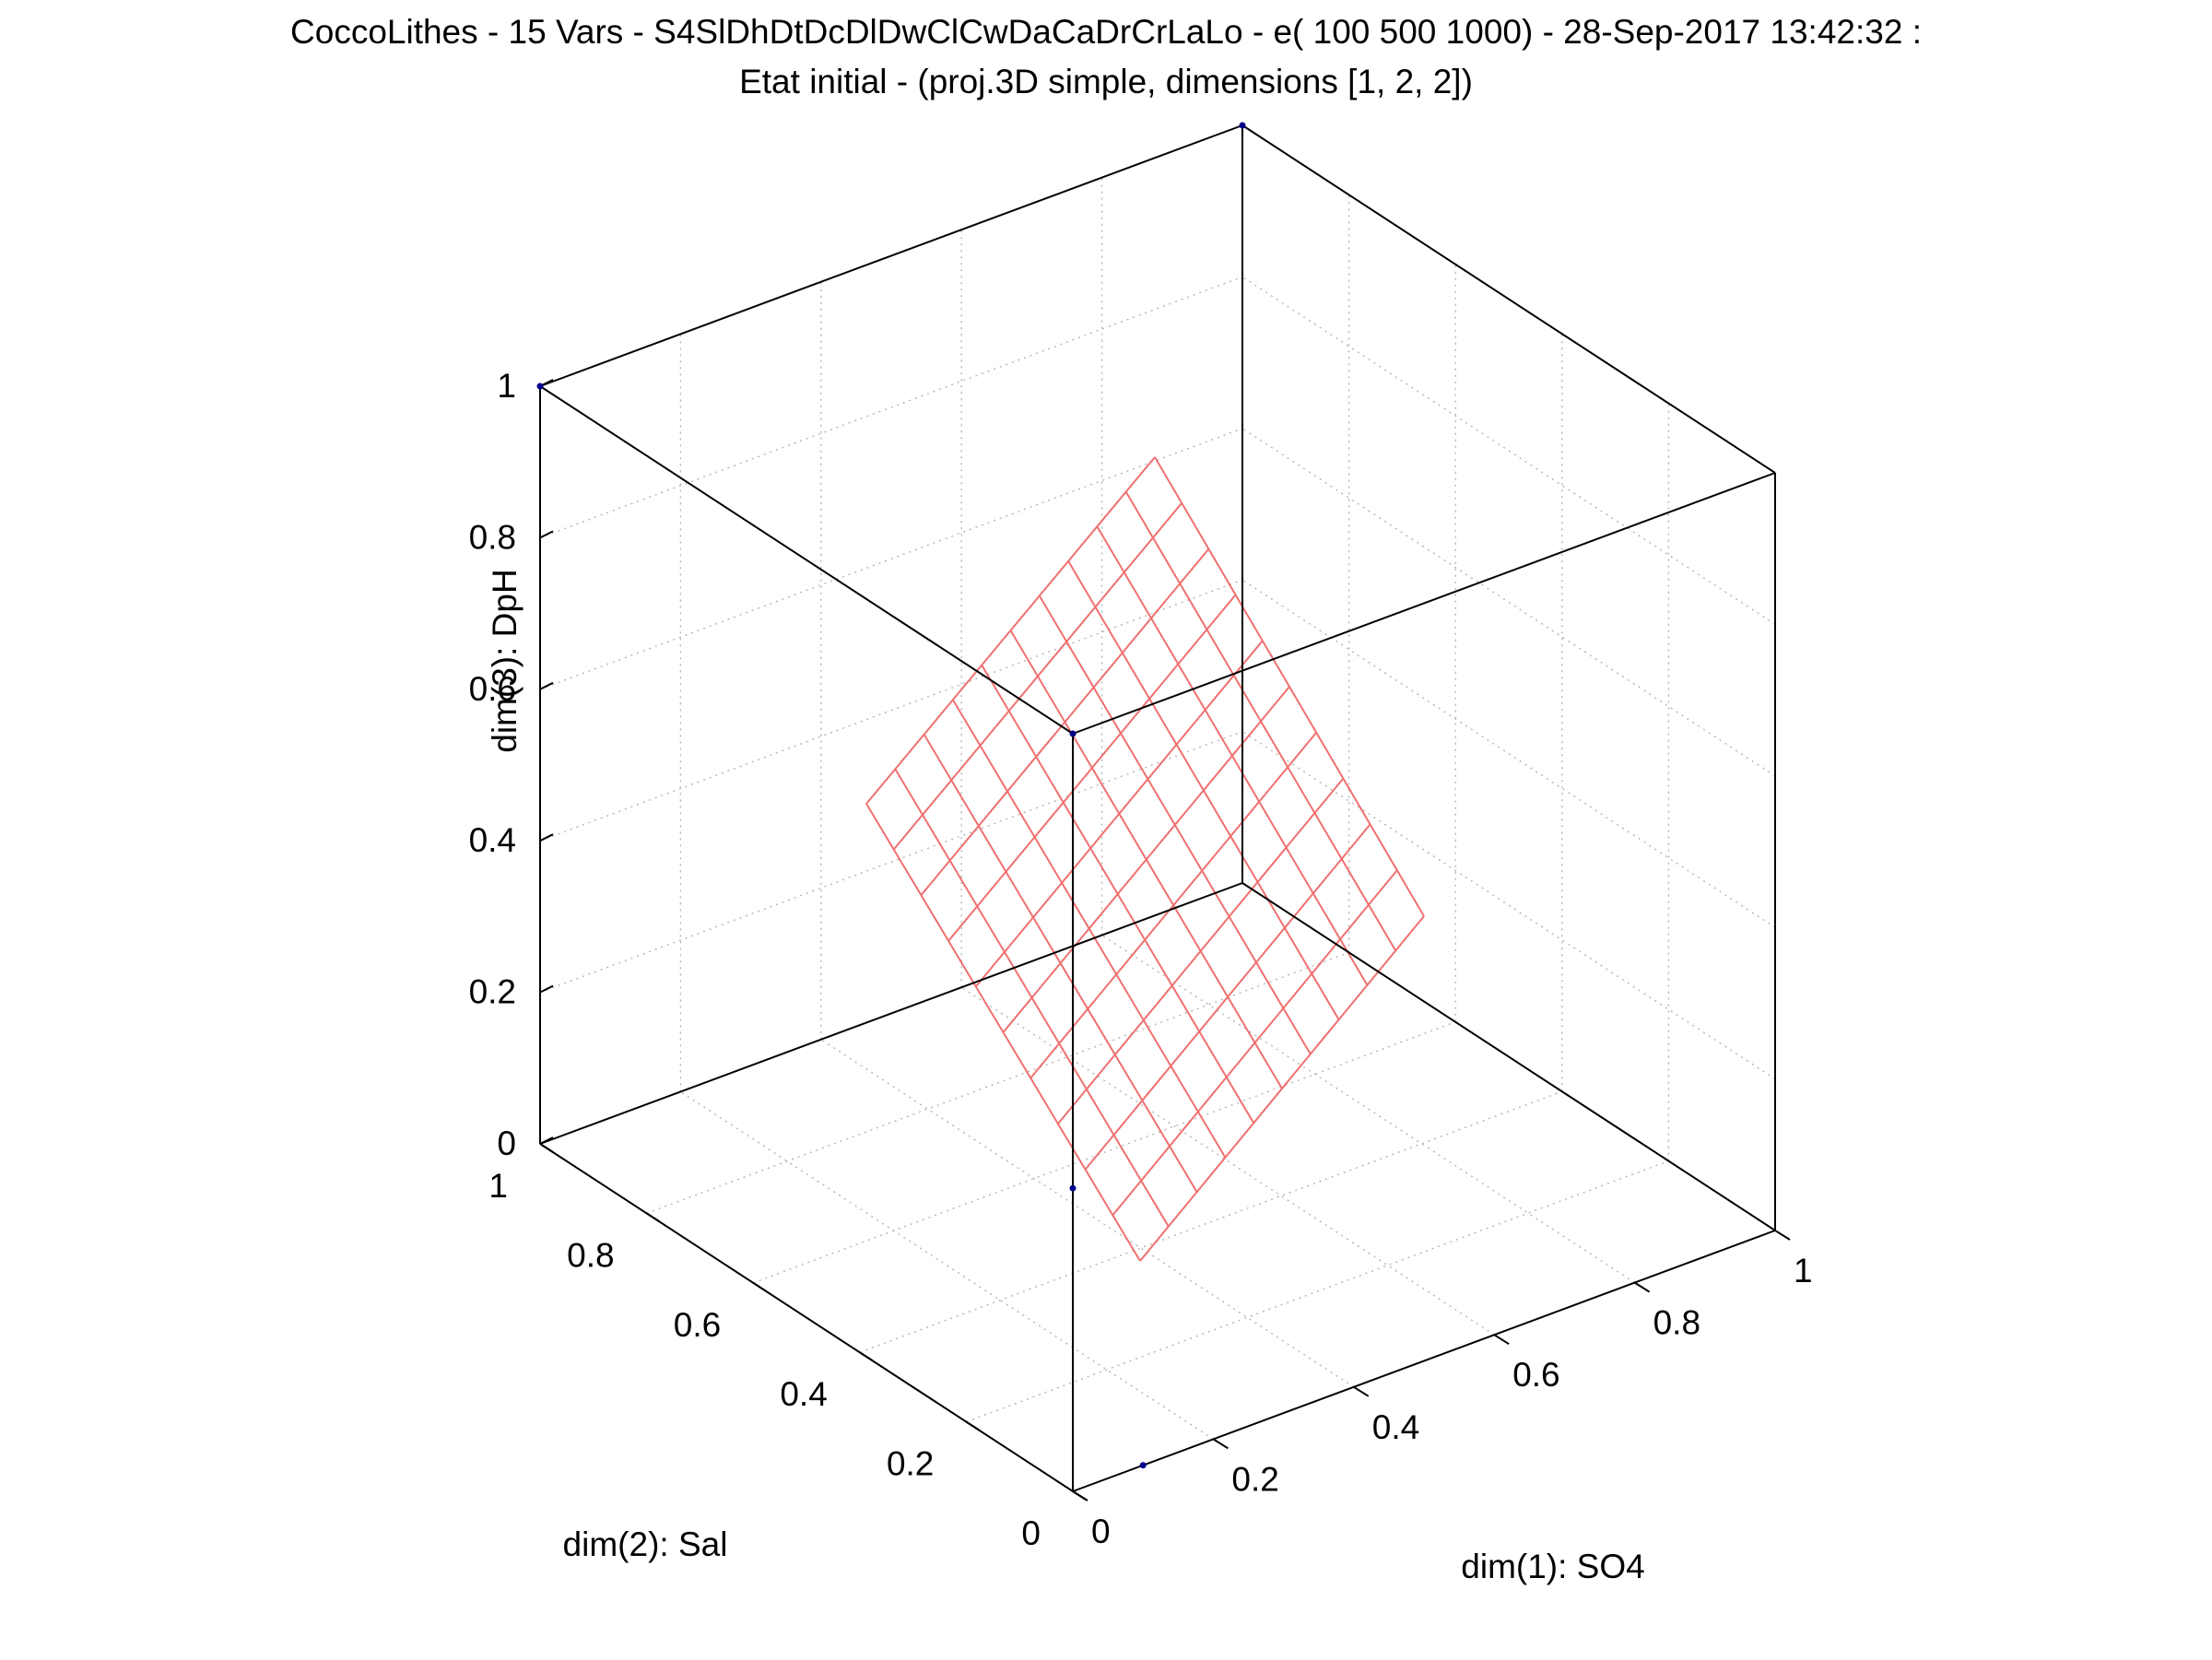  I want to click on x-tick-label: 0.6, so click(1535, 1375).